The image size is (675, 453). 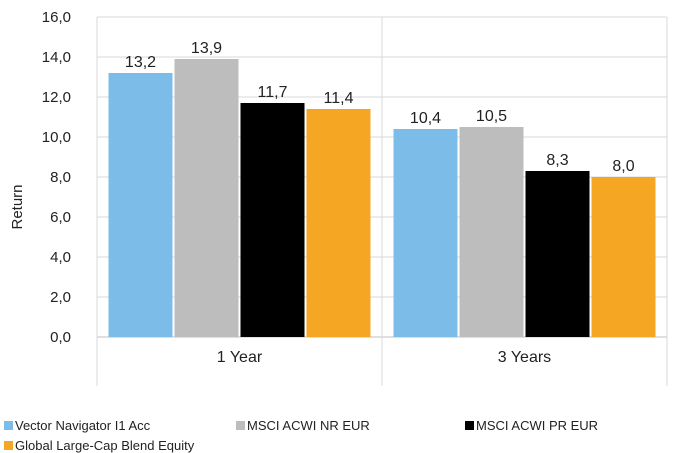 I want to click on y-tick-label: 8,0, so click(x=60, y=177).